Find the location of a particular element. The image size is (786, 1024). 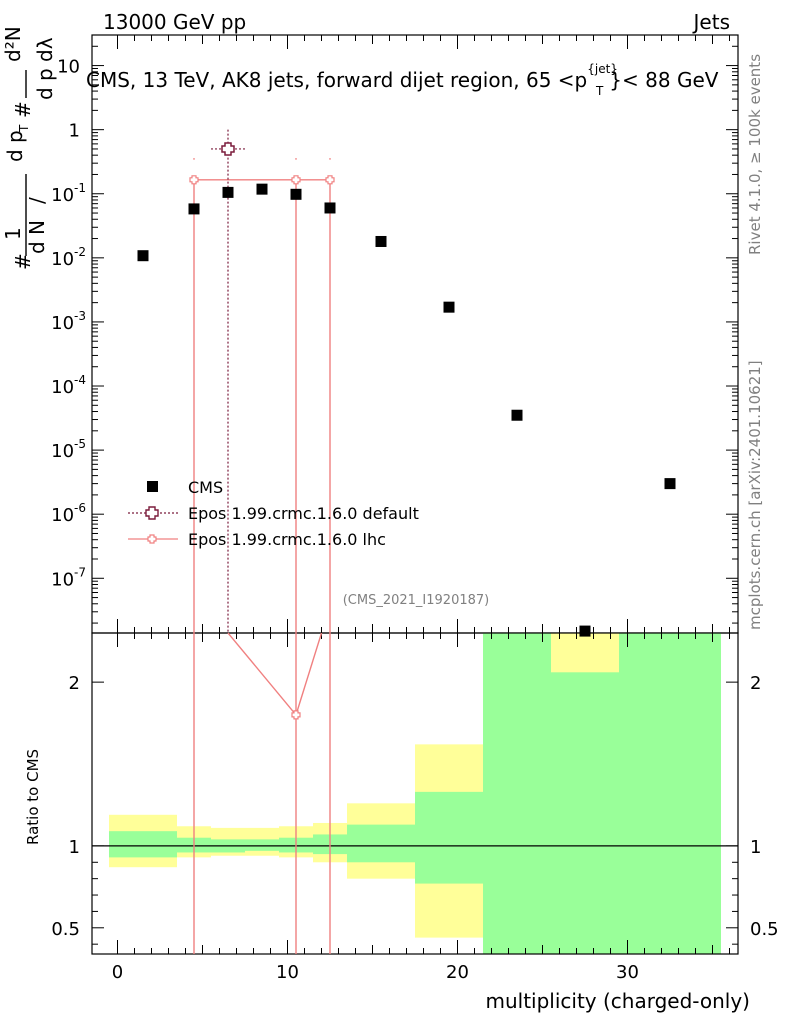

legend-epos-default-marker is located at coordinates (152, 513).